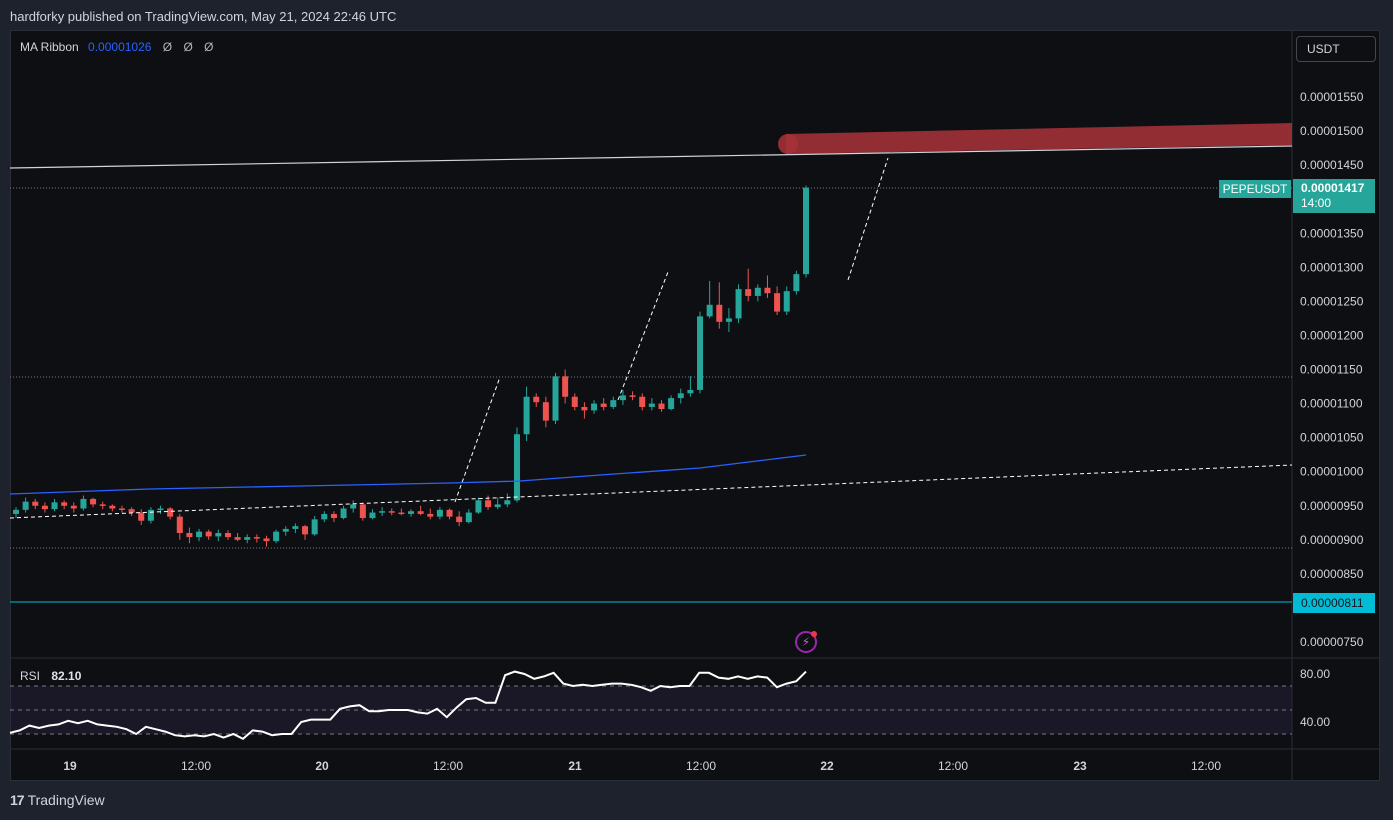  Describe the element at coordinates (66, 676) in the screenshot. I see `rsi-value: 82.10` at that location.